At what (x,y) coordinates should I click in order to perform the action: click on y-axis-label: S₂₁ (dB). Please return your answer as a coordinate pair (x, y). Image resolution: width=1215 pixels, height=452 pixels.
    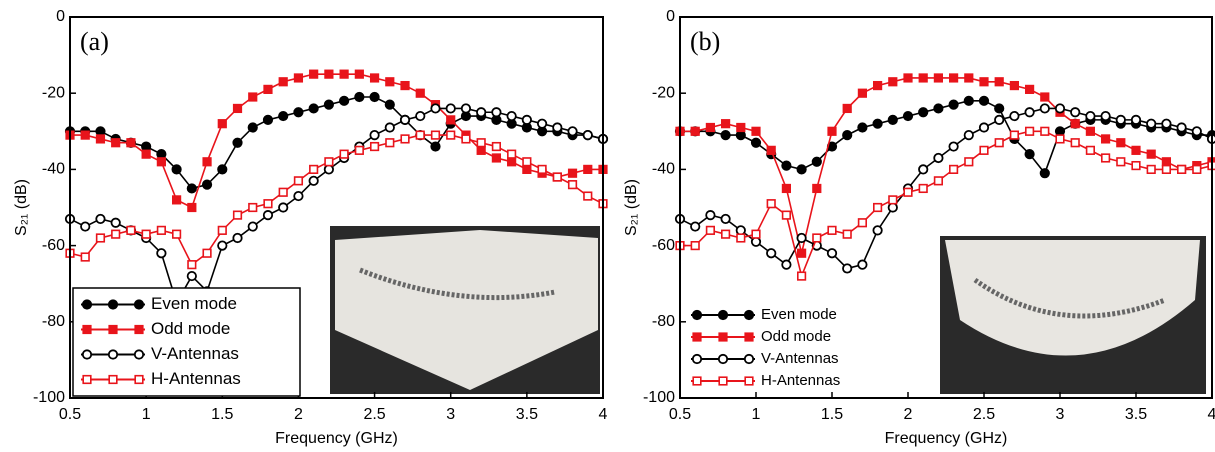
    Looking at the image, I should click on (21, 207).